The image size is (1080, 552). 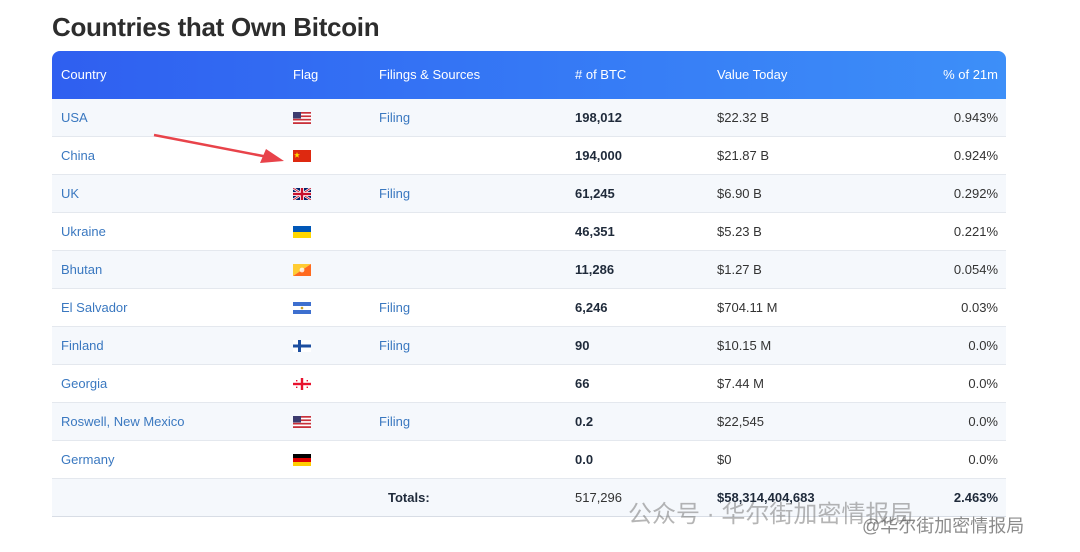 I want to click on value-today: $6.90 B, so click(x=739, y=193).